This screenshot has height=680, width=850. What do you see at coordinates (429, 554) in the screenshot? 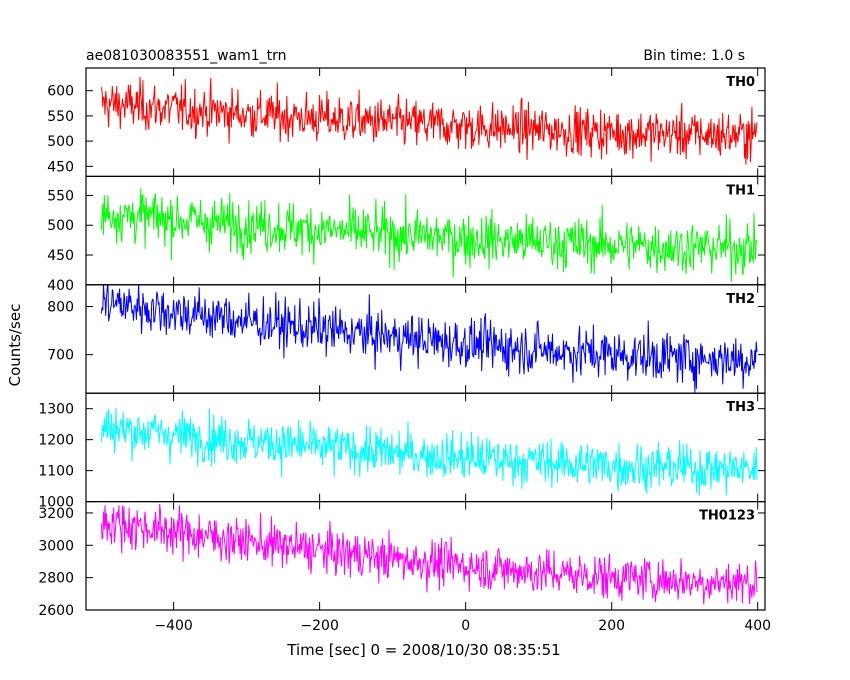
I see `series-line-th0123` at bounding box center [429, 554].